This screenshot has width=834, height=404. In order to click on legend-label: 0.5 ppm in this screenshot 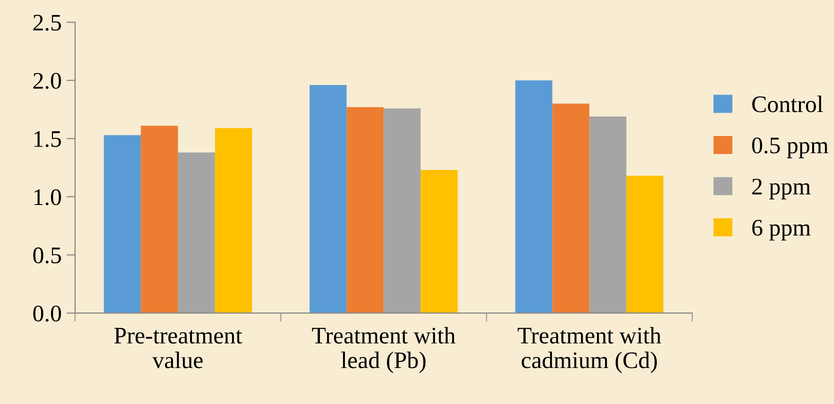, I will do `click(790, 147)`.